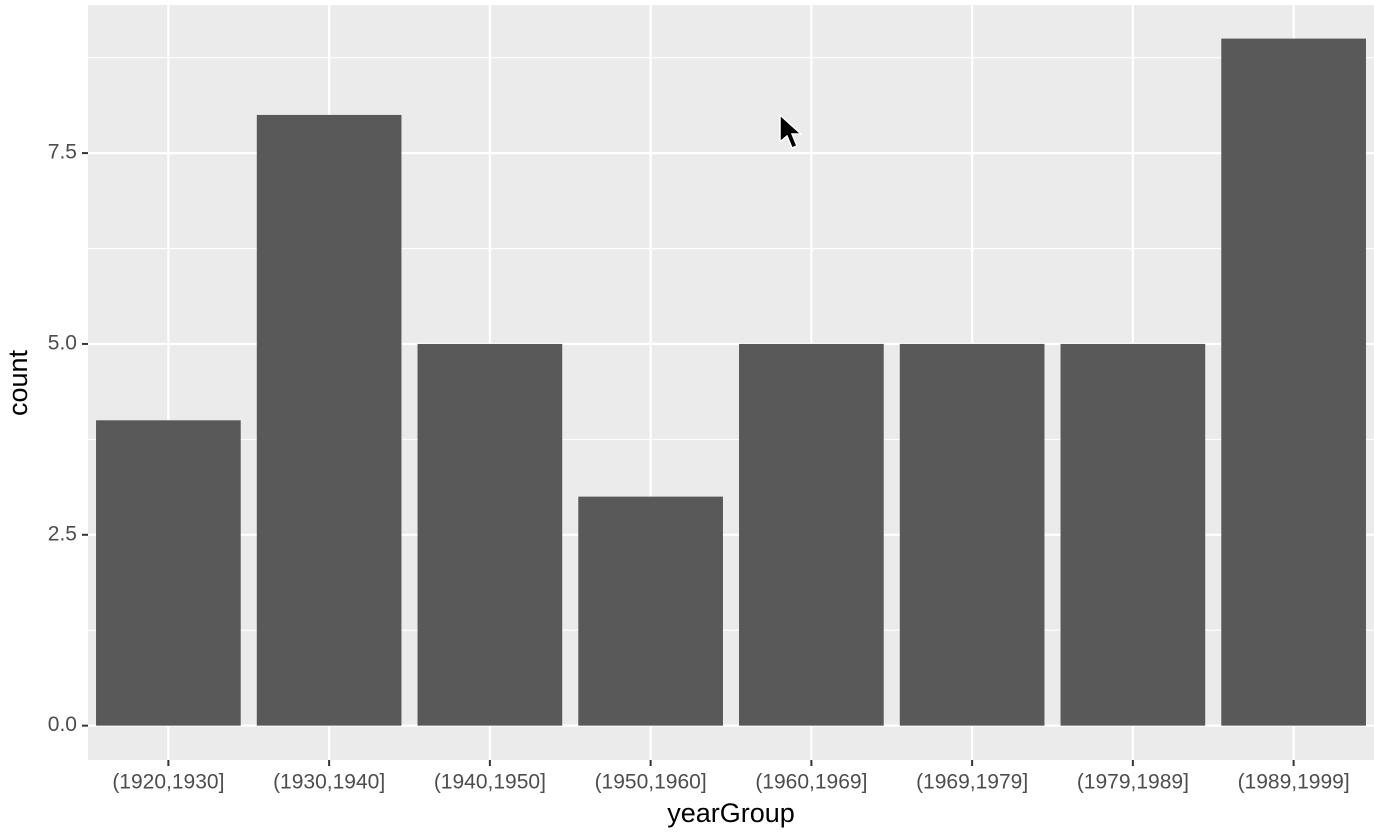  Describe the element at coordinates (62, 342) in the screenshot. I see `y-tick-label: 5.0` at that location.